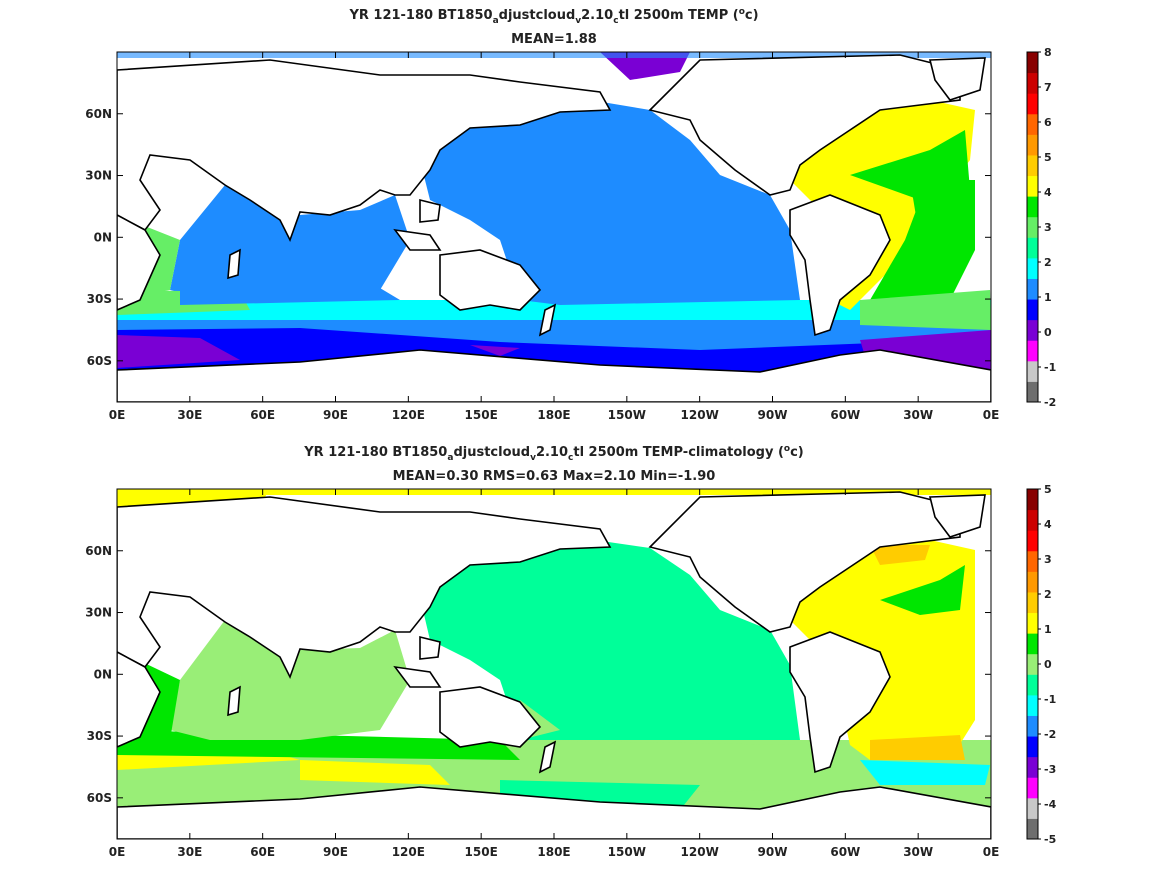  What do you see at coordinates (554, 39) in the screenshot?
I see `panel-top-subtitle: MEAN=1.88` at bounding box center [554, 39].